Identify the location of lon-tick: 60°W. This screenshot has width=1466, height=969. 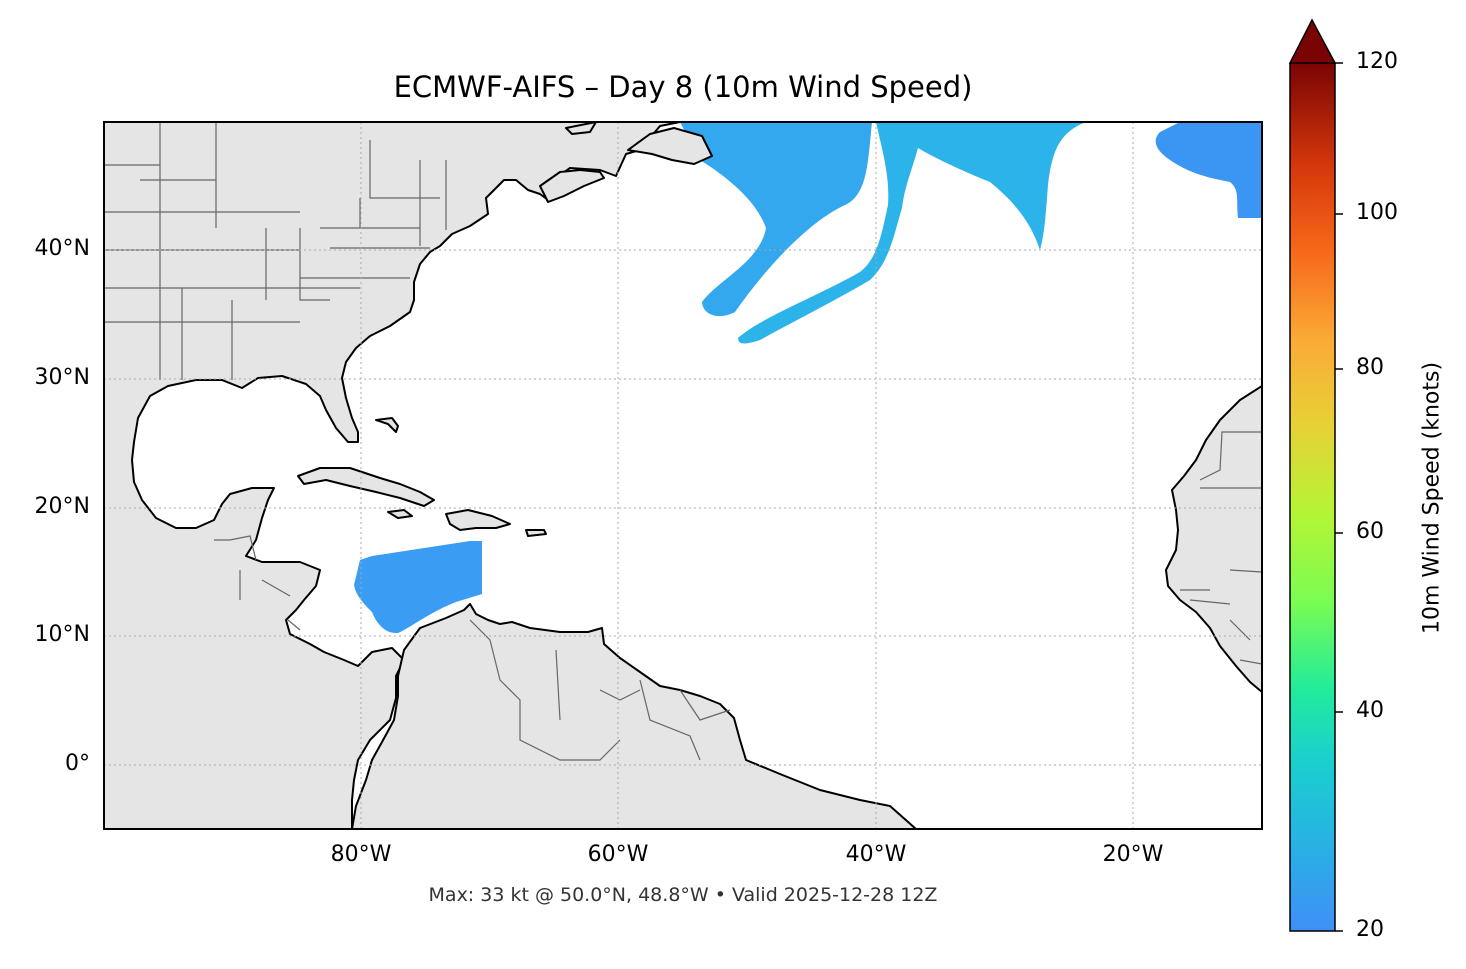
(618, 854).